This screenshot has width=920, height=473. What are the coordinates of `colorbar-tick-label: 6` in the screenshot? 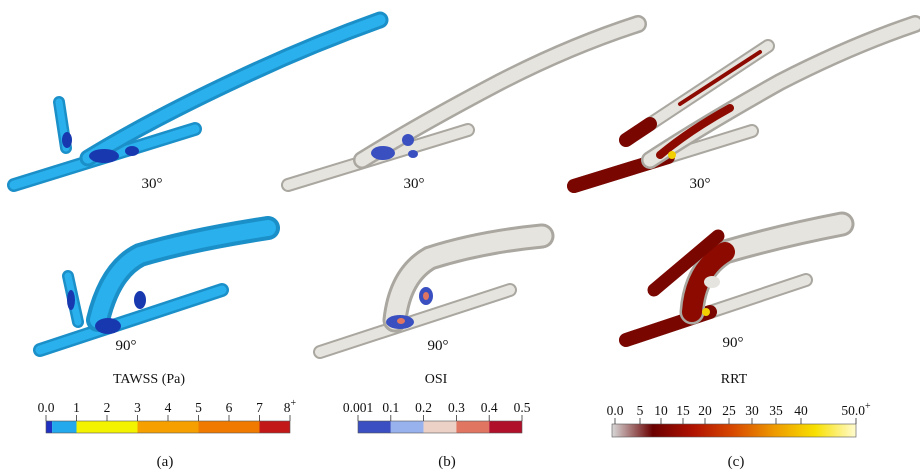 It's located at (229, 407).